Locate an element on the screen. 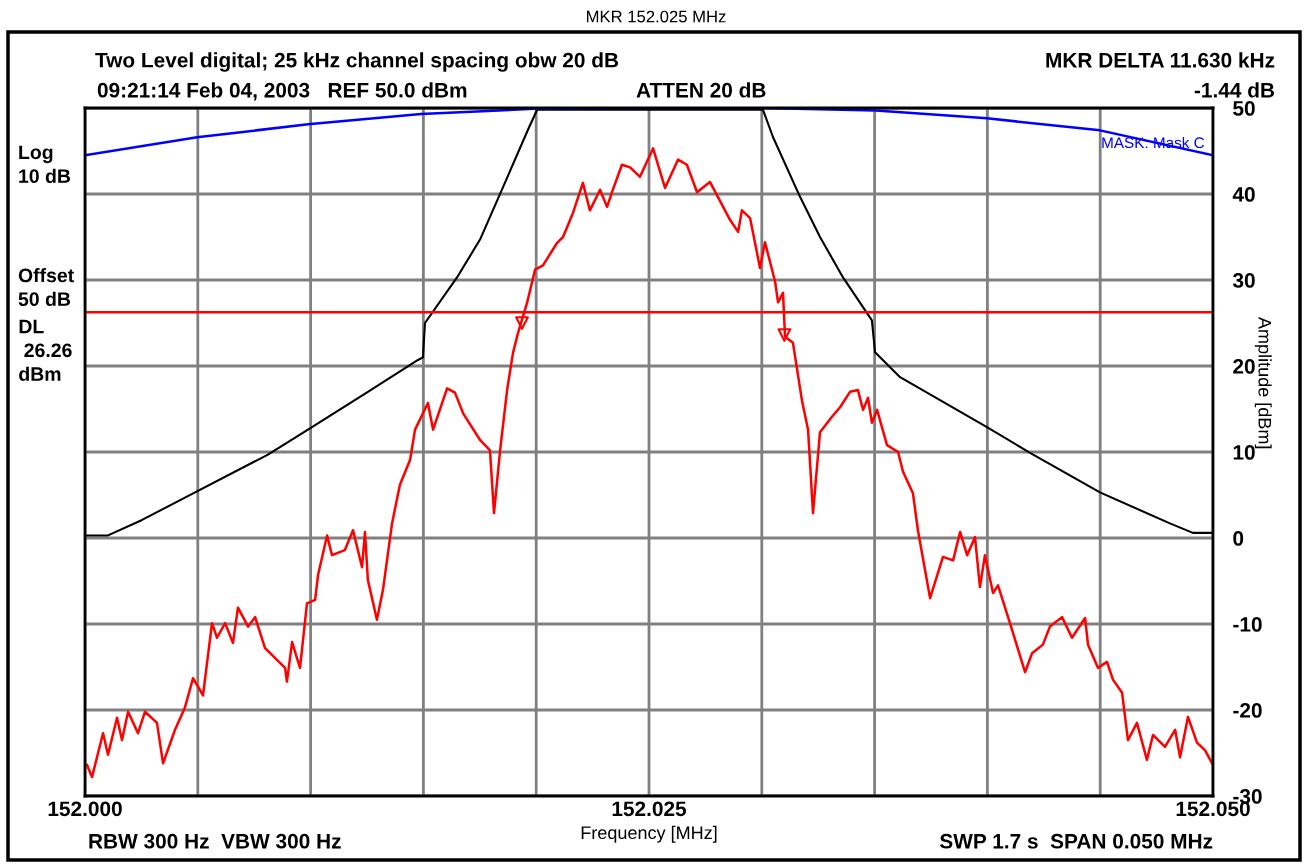 The image size is (1312, 865). y-axis-title: Amplitude [dBm] is located at coordinates (1263, 383).